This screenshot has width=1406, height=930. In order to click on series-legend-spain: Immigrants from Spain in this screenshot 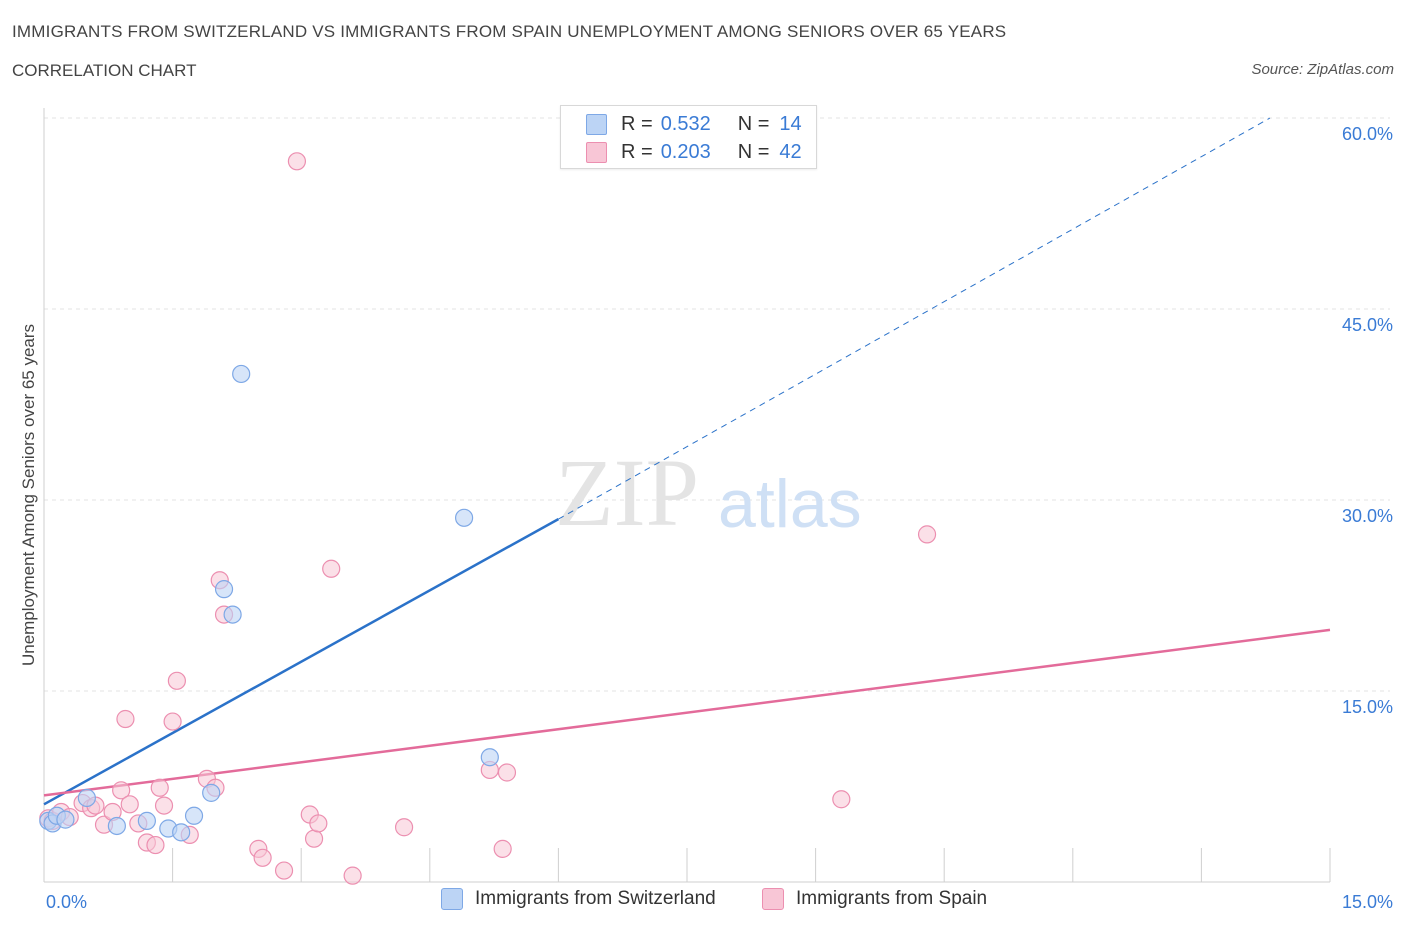, I will do `click(874, 899)`.